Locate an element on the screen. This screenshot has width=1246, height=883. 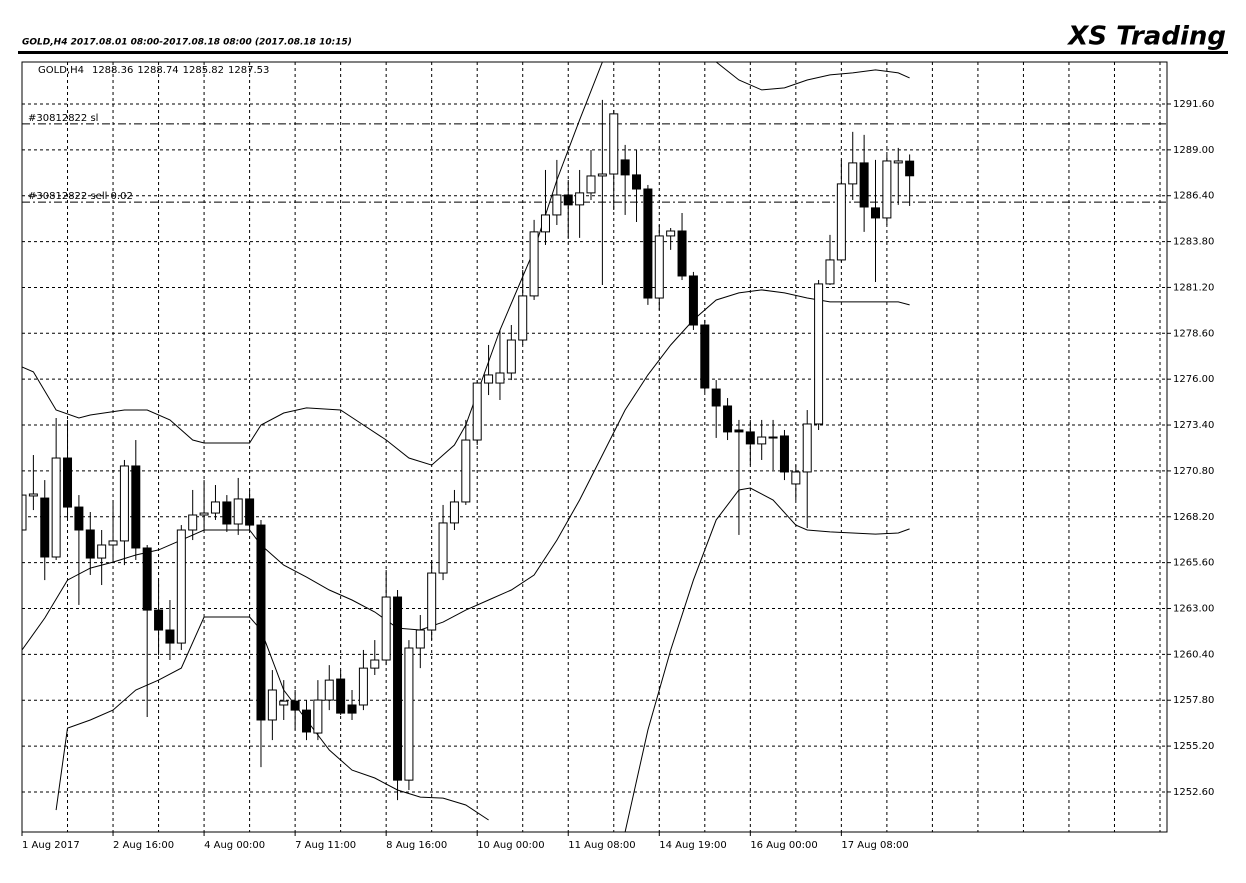
y-tick-label: 1283.80 is located at coordinates (1193, 242).